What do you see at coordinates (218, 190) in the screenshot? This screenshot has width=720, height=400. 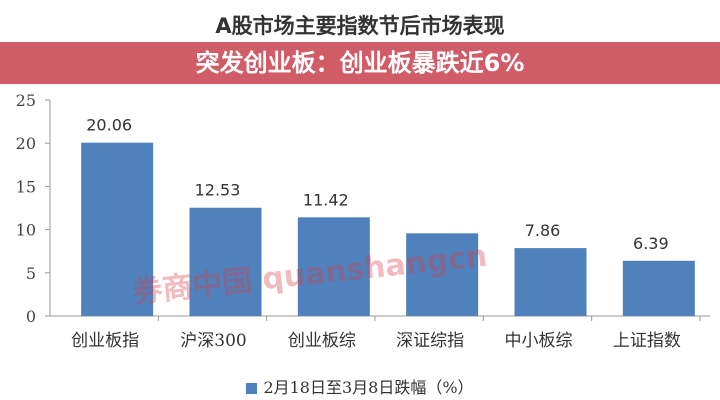 I see `data-label: 12.53` at bounding box center [218, 190].